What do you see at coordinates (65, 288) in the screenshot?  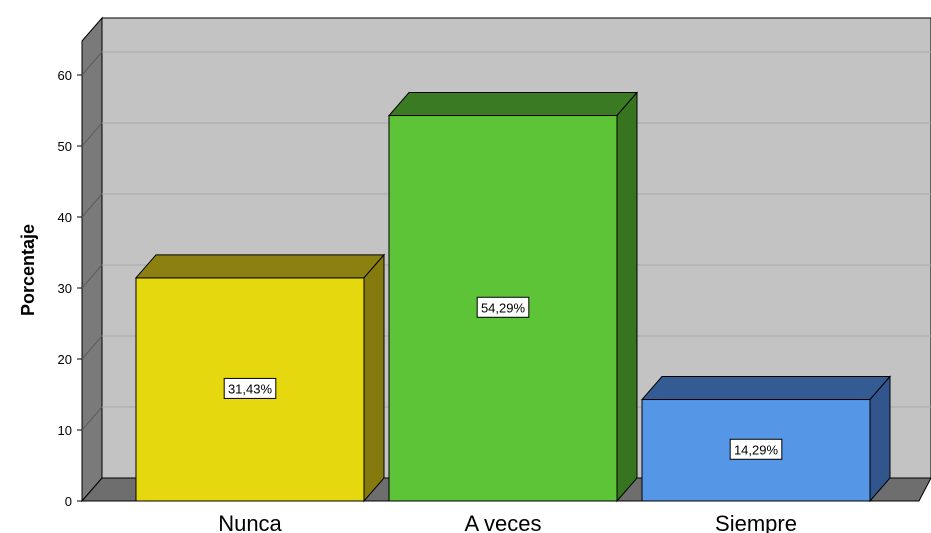 I see `y-tick-label: 30` at bounding box center [65, 288].